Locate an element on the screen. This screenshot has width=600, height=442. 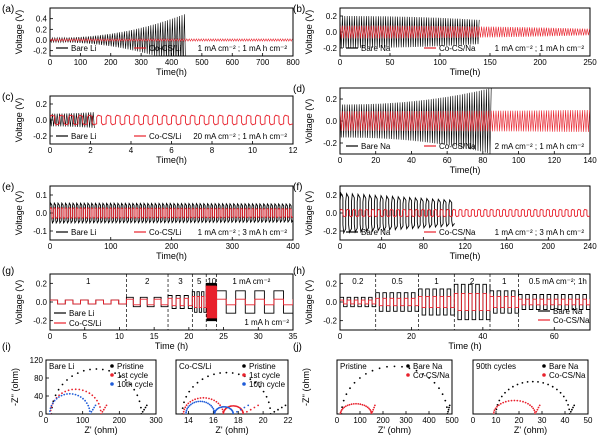
x-tick-label: 2 is located at coordinates (90, 150).